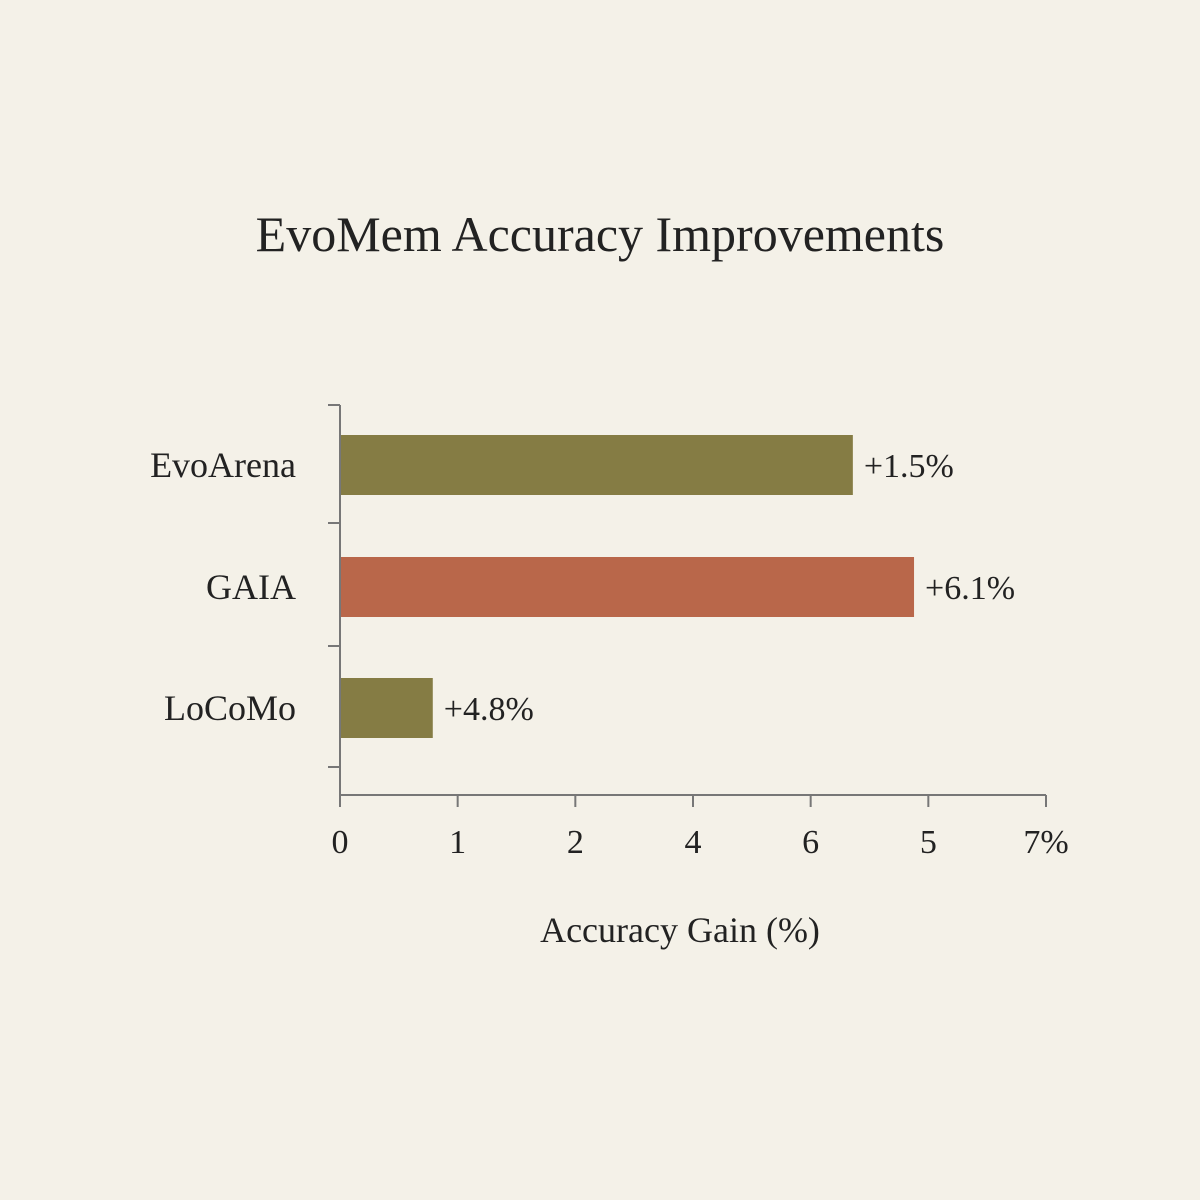 This screenshot has height=1200, width=1200. What do you see at coordinates (223, 465) in the screenshot?
I see `category-label-evoarena: EvoArena` at bounding box center [223, 465].